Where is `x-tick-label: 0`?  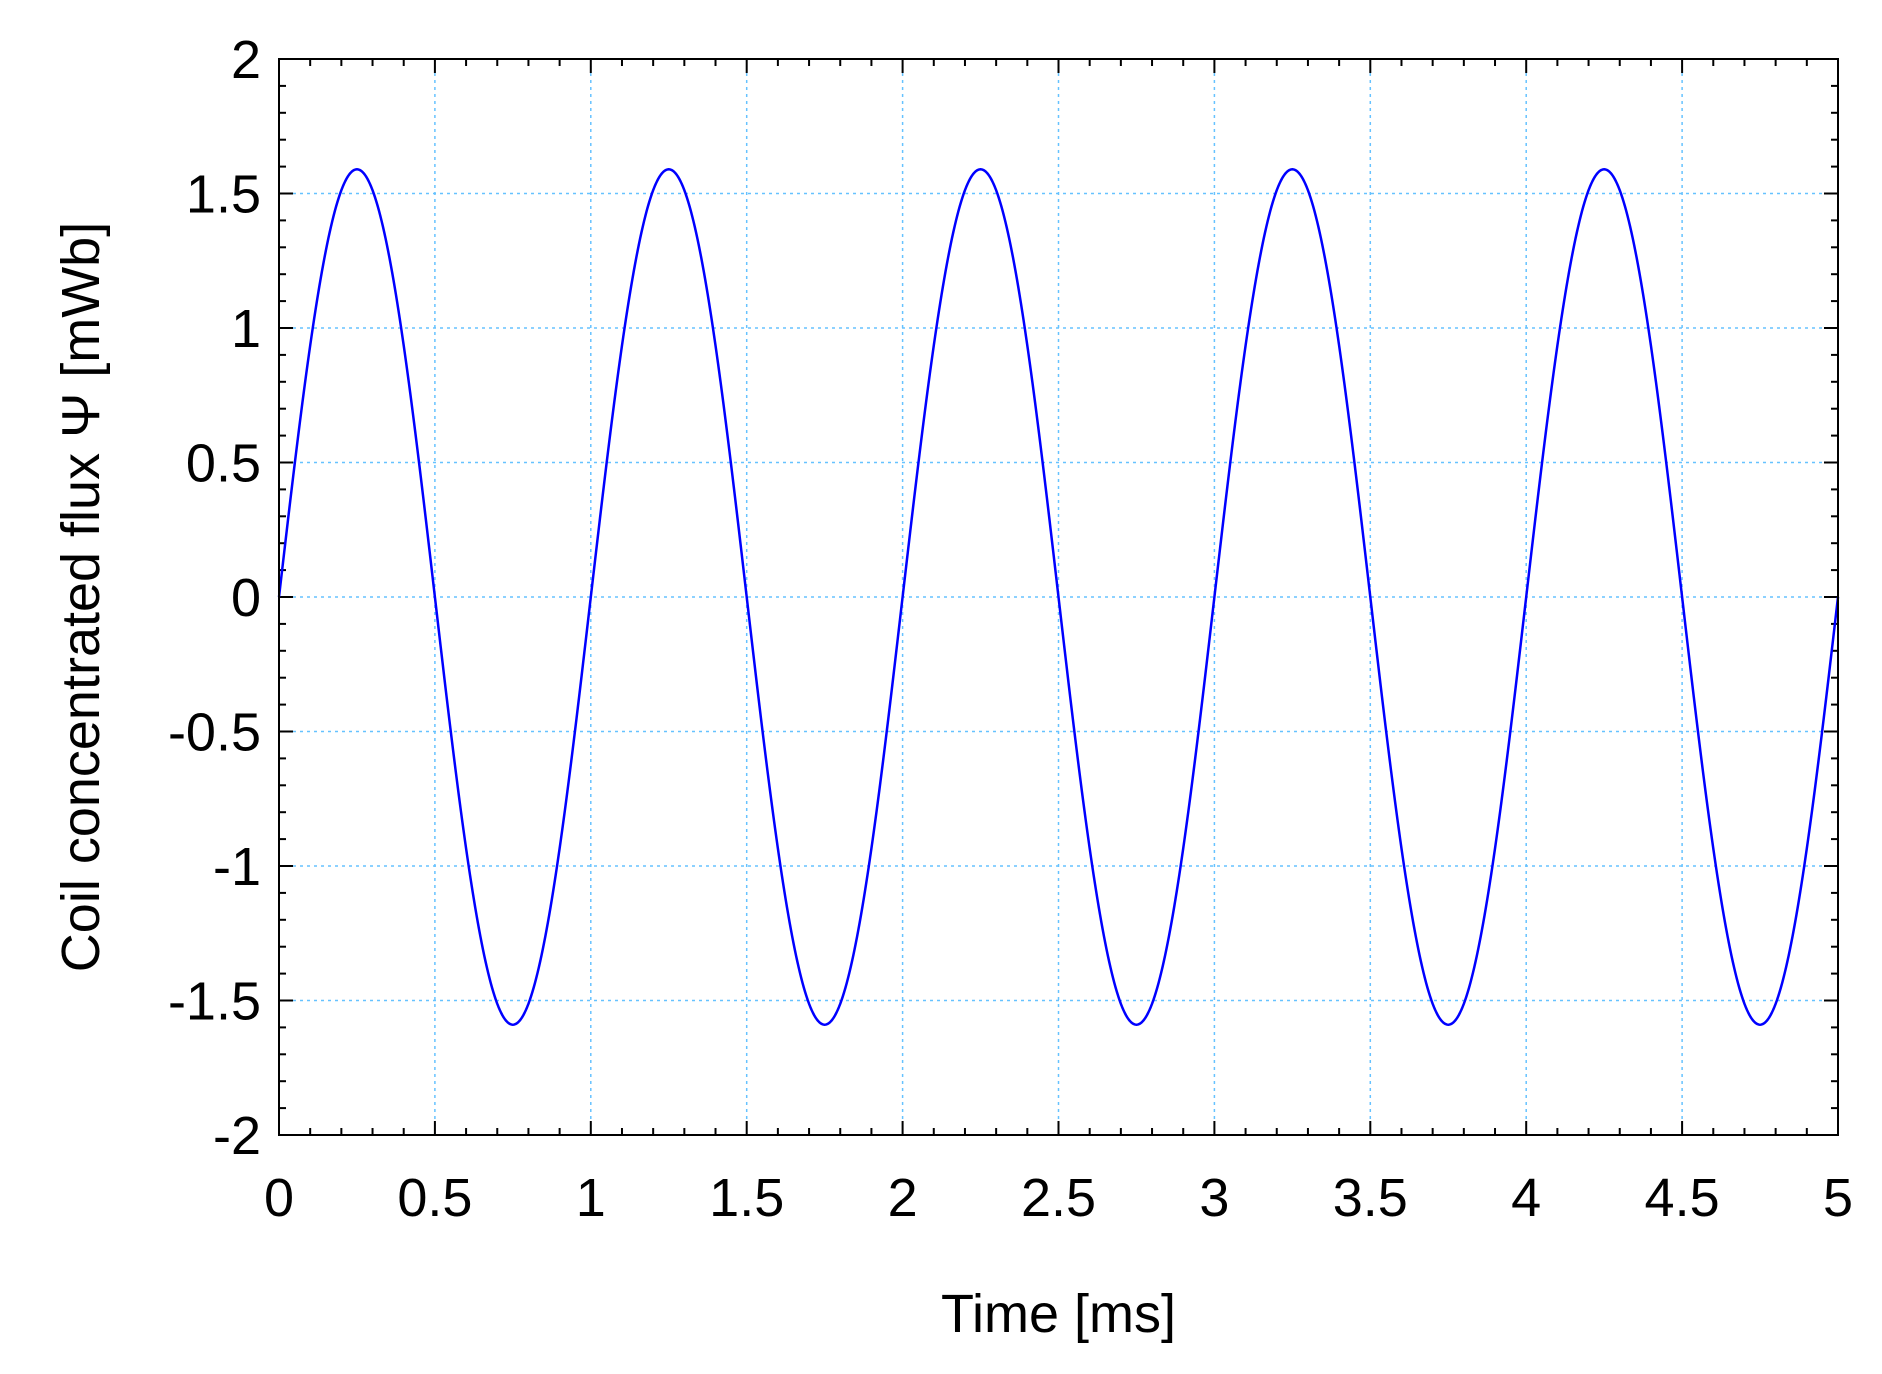
x-tick-label: 0 is located at coordinates (279, 1198).